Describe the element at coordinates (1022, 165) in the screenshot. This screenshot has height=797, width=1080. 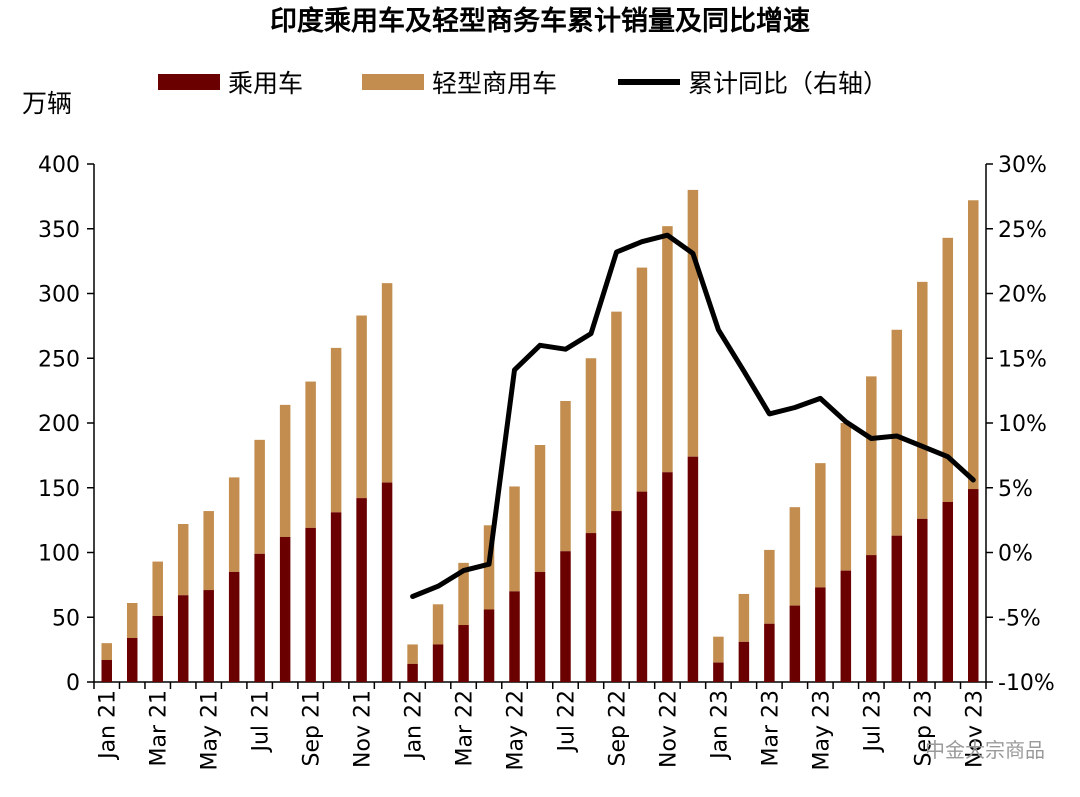
I see `y2-tick-label: 30%` at that location.